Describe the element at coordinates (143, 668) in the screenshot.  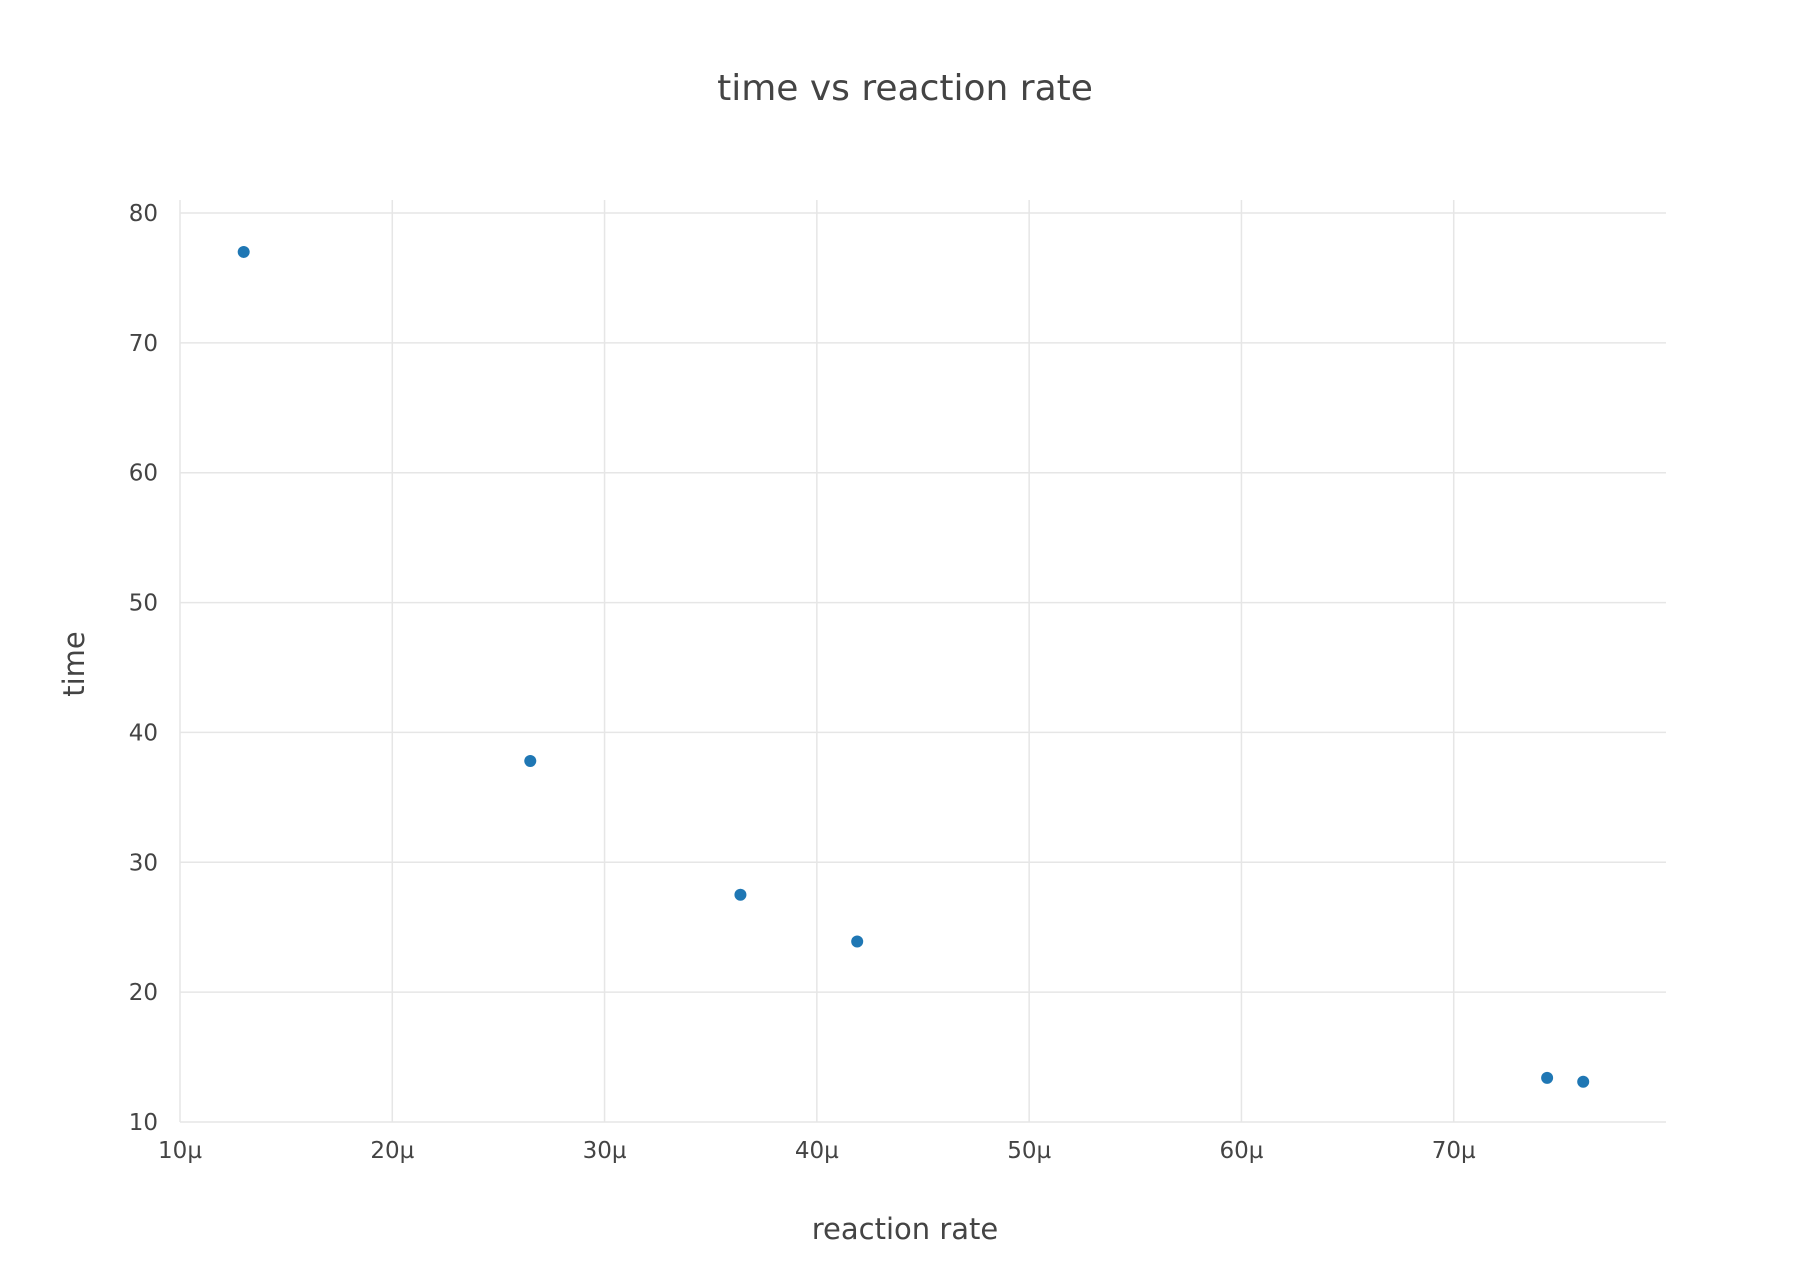
I see `y-axis-ticks: 10 20 30 40 50 60 70 80` at that location.